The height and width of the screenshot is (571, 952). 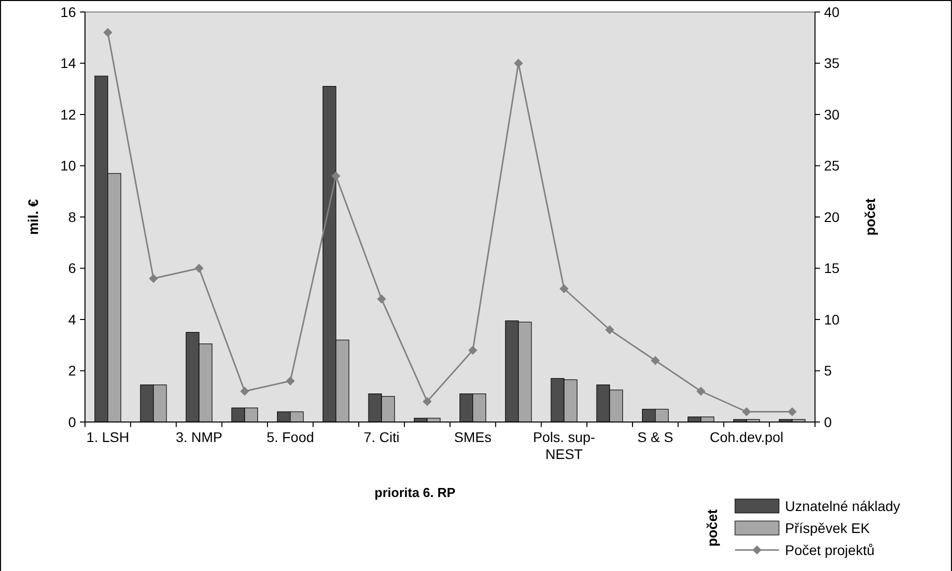 I want to click on y-tick-label: 14, so click(x=68, y=63).